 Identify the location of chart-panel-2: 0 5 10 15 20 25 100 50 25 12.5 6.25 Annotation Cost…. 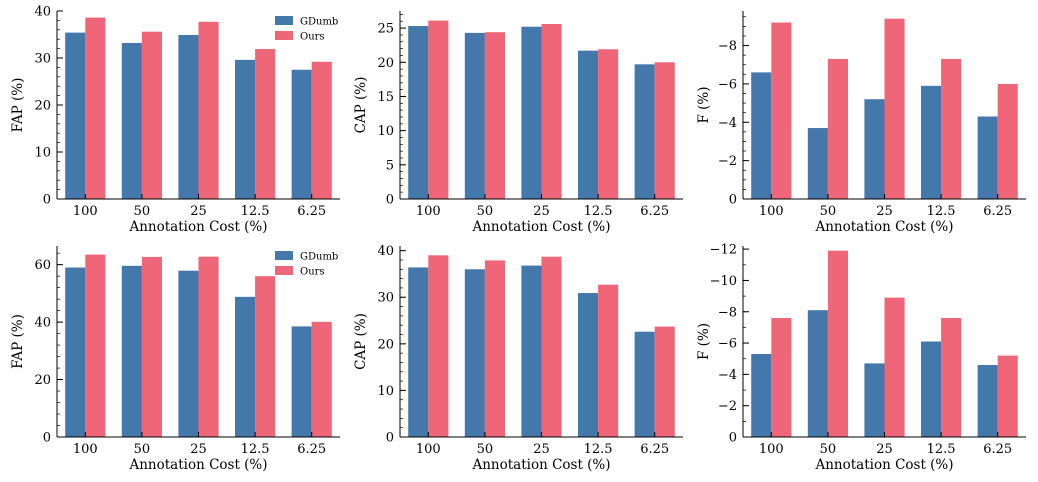
(518, 123).